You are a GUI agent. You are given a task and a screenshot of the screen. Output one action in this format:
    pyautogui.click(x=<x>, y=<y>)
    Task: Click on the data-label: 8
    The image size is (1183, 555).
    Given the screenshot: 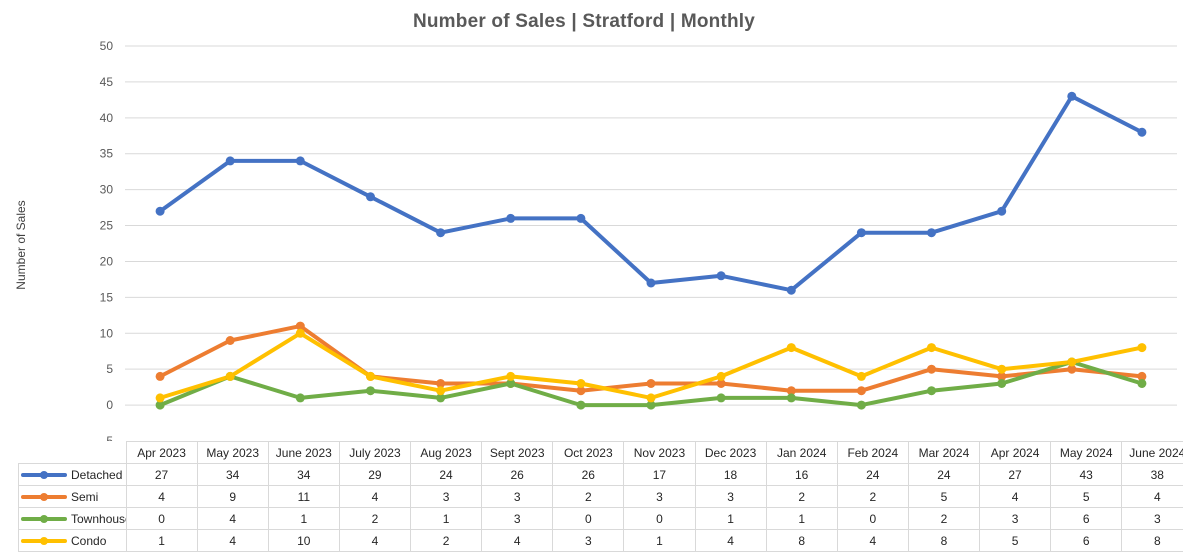 What is the action you would take?
    pyautogui.click(x=801, y=540)
    